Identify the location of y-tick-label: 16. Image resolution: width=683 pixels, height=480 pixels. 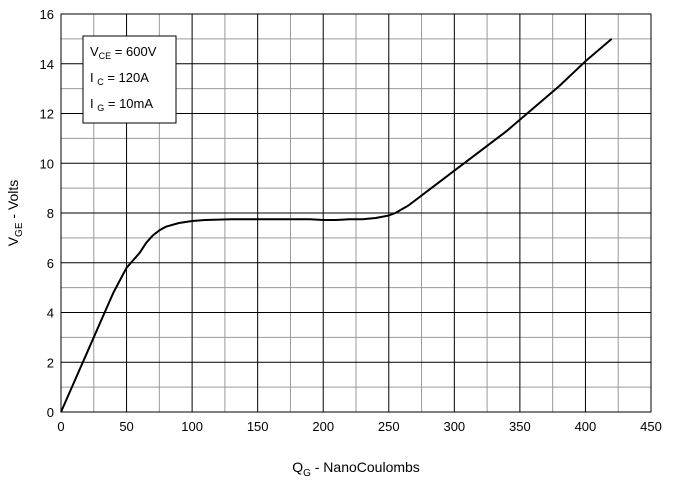
(47, 14).